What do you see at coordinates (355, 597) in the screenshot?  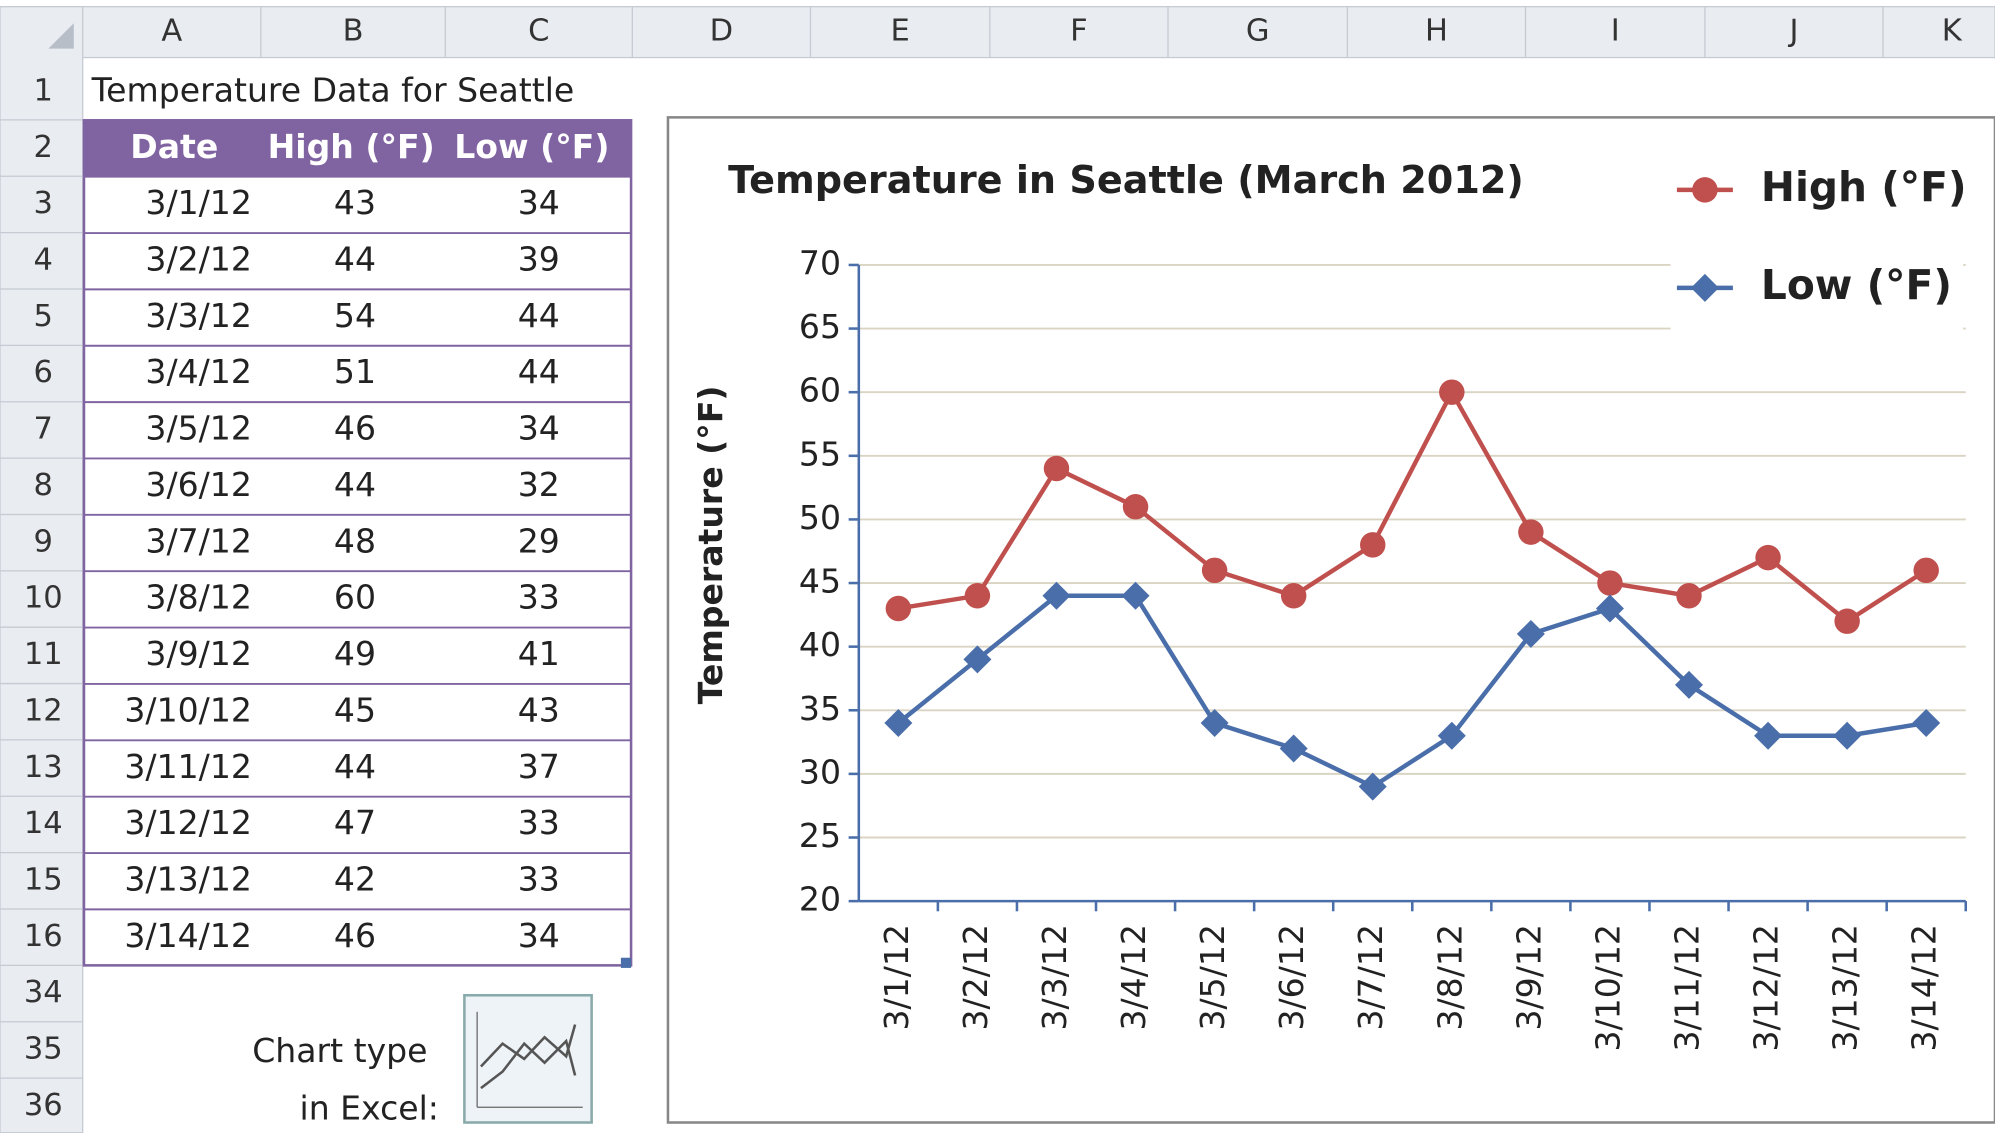 I see `value-cell: 60` at bounding box center [355, 597].